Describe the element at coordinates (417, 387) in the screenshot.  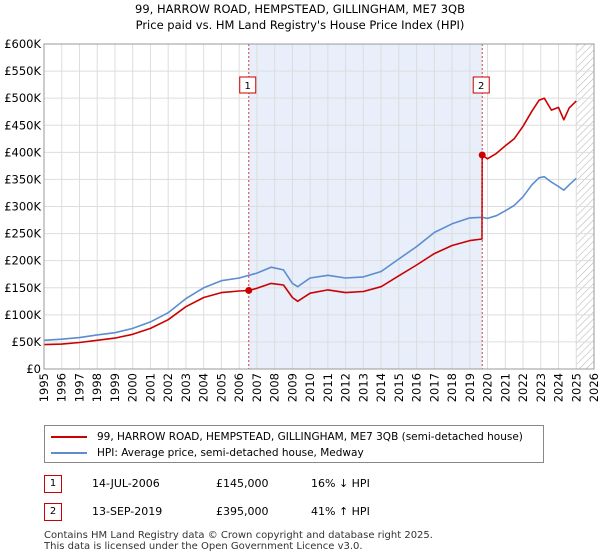
I see `x-tick-label: 2016` at that location.